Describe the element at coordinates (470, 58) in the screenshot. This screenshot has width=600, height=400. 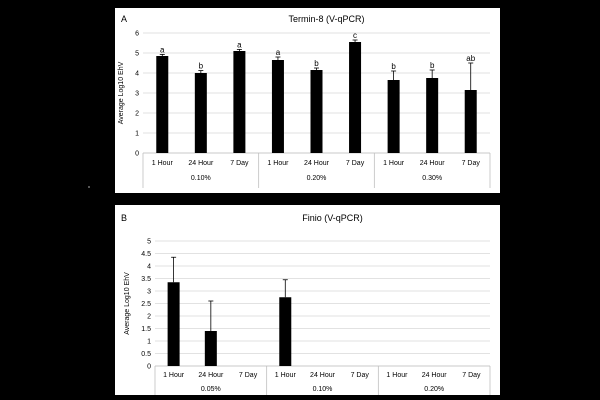
I see `chart-a-significance-letter: ab` at that location.